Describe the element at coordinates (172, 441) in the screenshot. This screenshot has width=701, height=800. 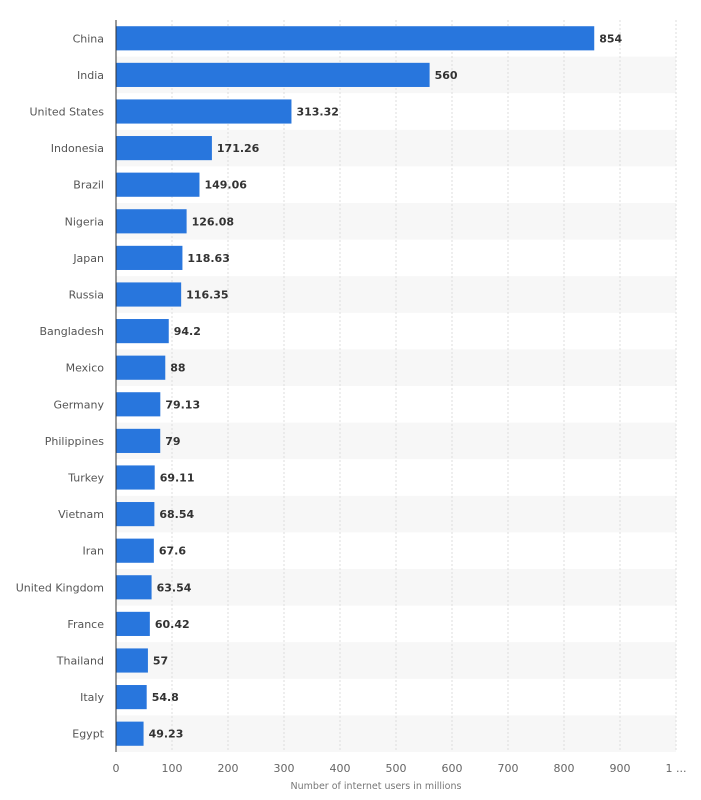
I see `data-label: 79` at that location.